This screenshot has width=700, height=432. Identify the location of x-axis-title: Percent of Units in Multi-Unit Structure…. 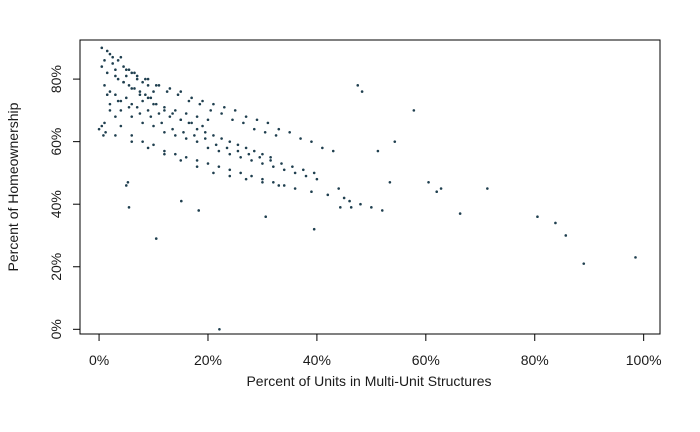
(368, 381).